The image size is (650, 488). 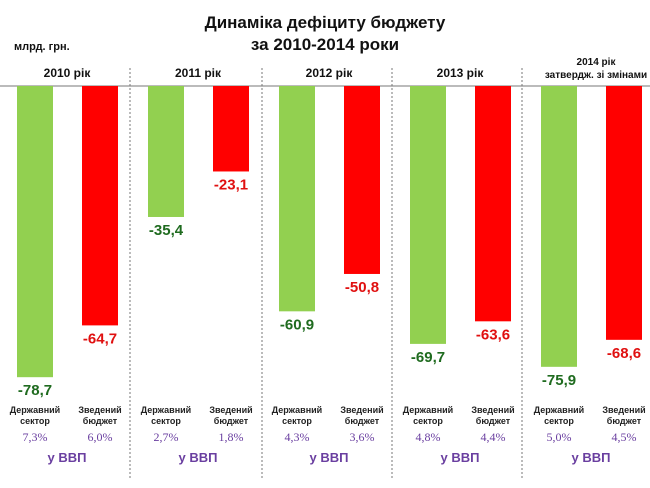 What do you see at coordinates (231, 184) in the screenshot?
I see `data-label: -23,1` at bounding box center [231, 184].